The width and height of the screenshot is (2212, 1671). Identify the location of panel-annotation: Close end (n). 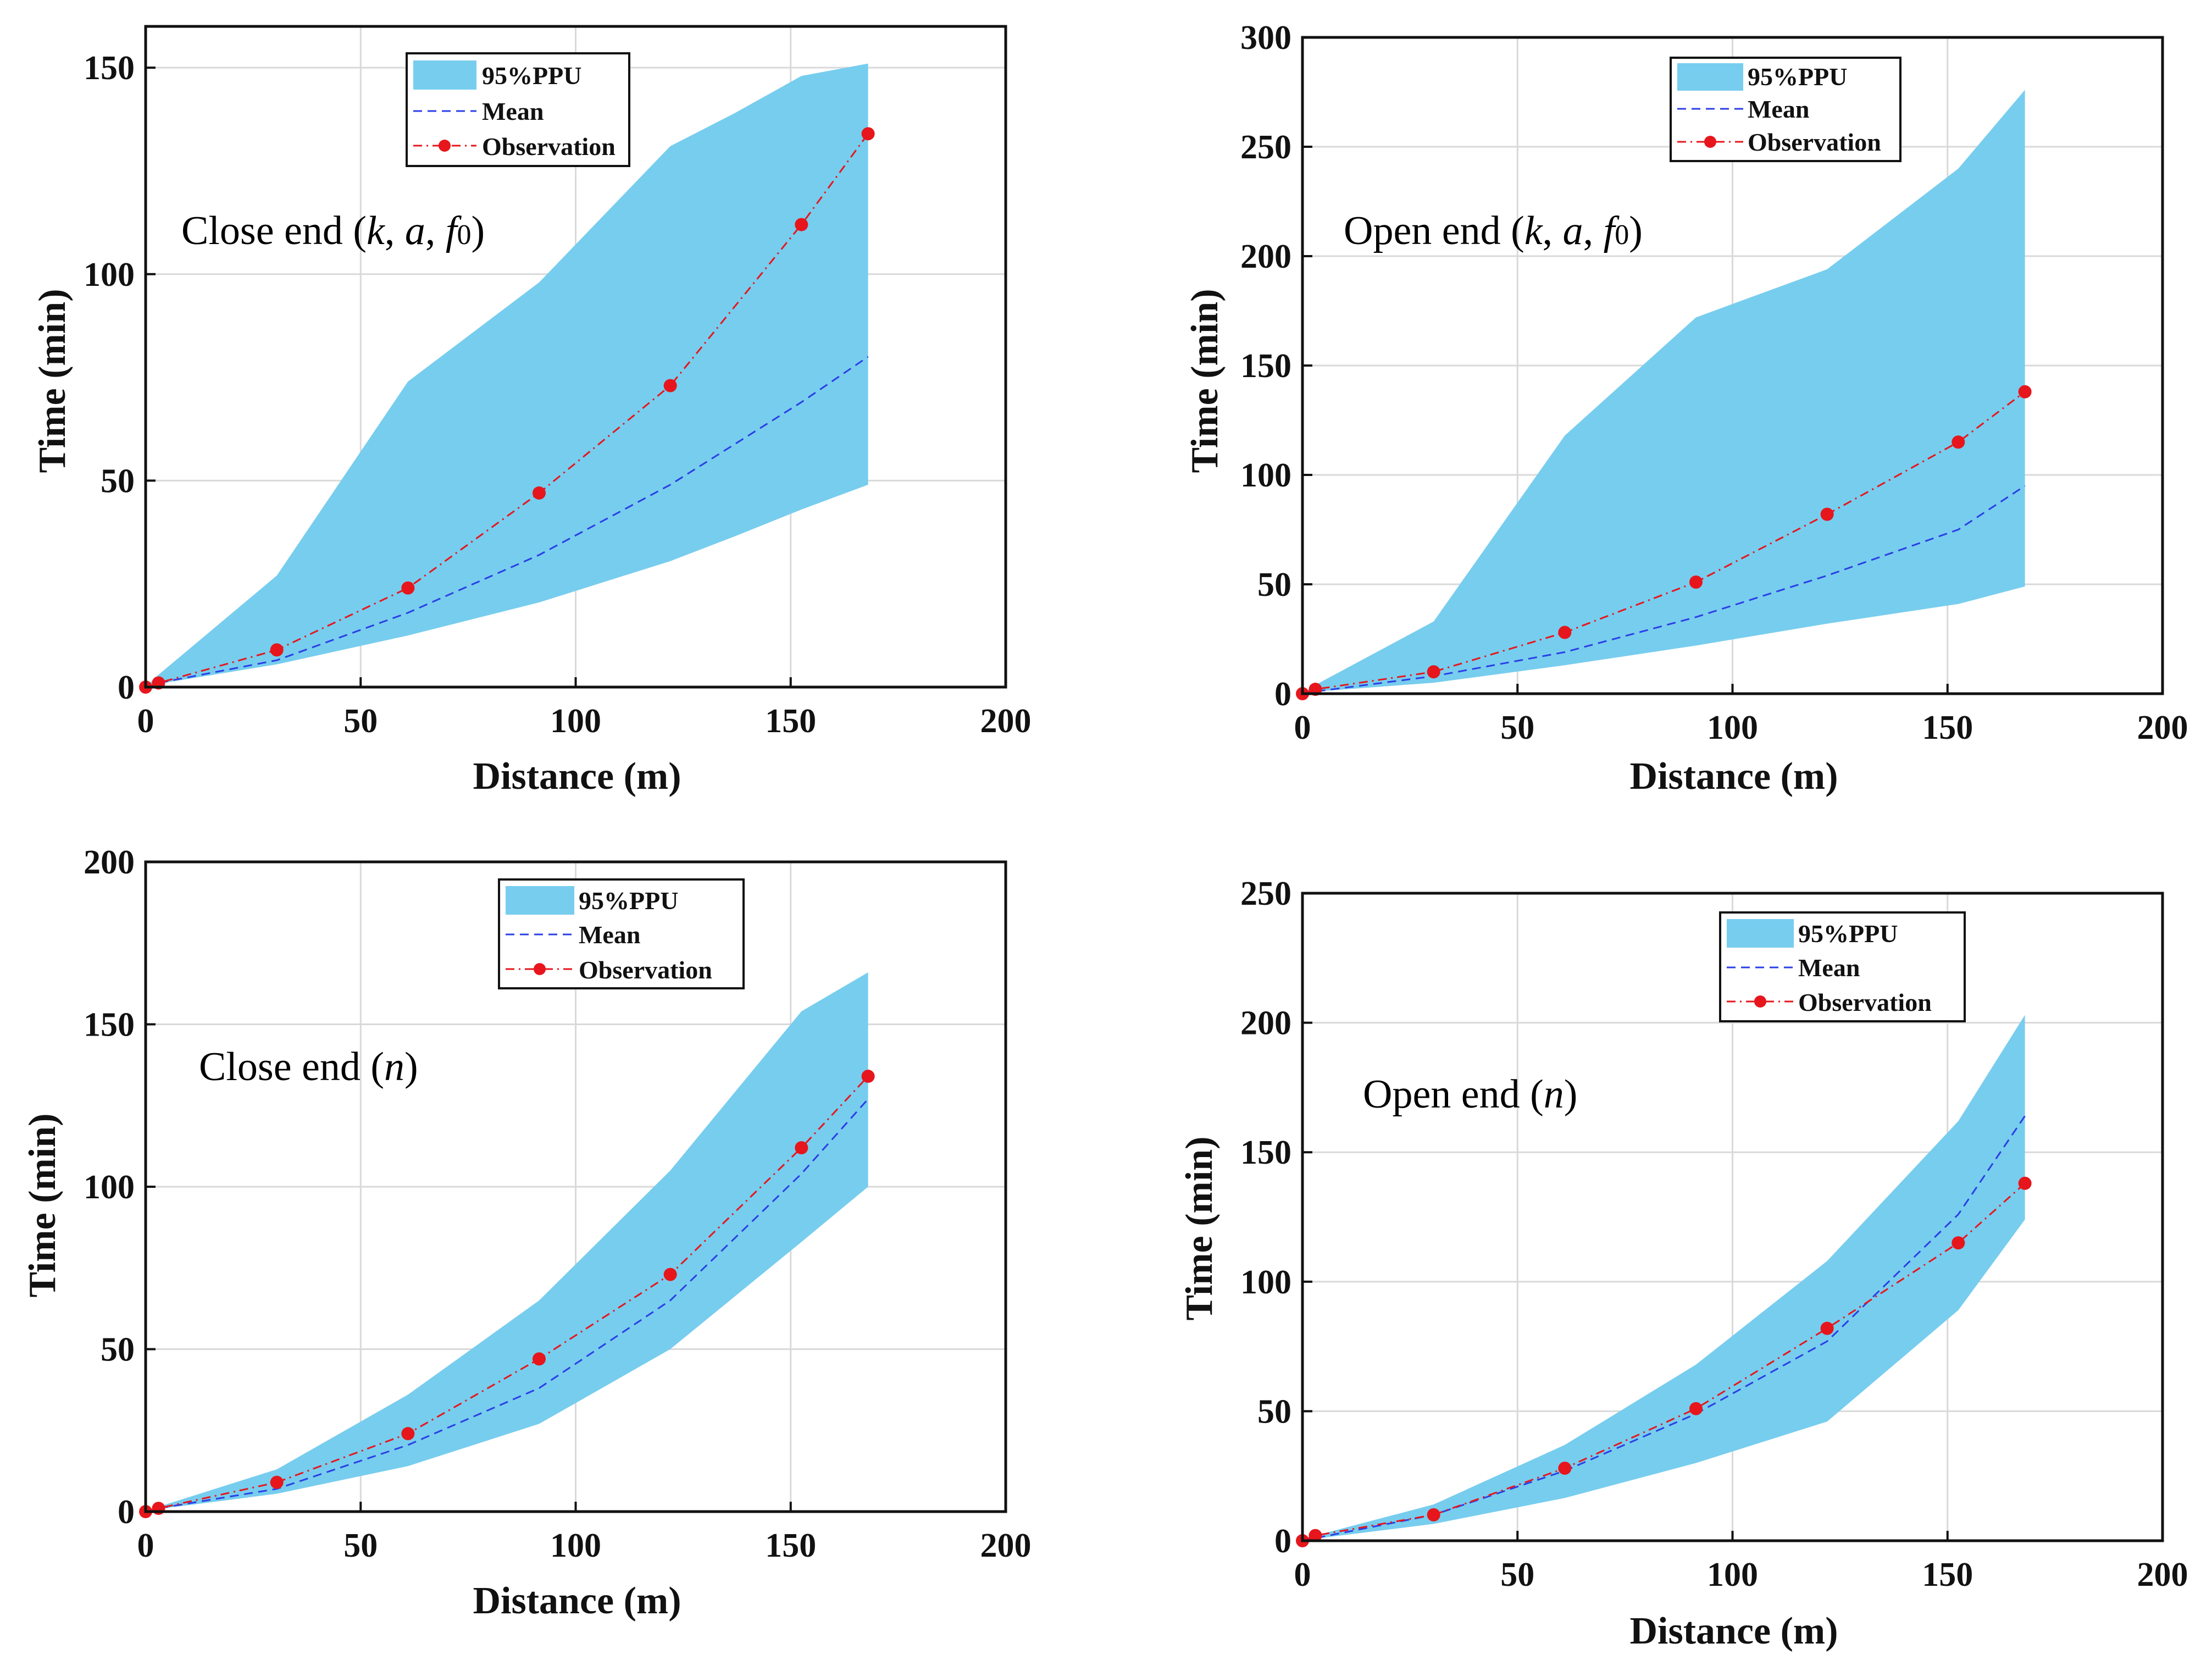
(308, 1066).